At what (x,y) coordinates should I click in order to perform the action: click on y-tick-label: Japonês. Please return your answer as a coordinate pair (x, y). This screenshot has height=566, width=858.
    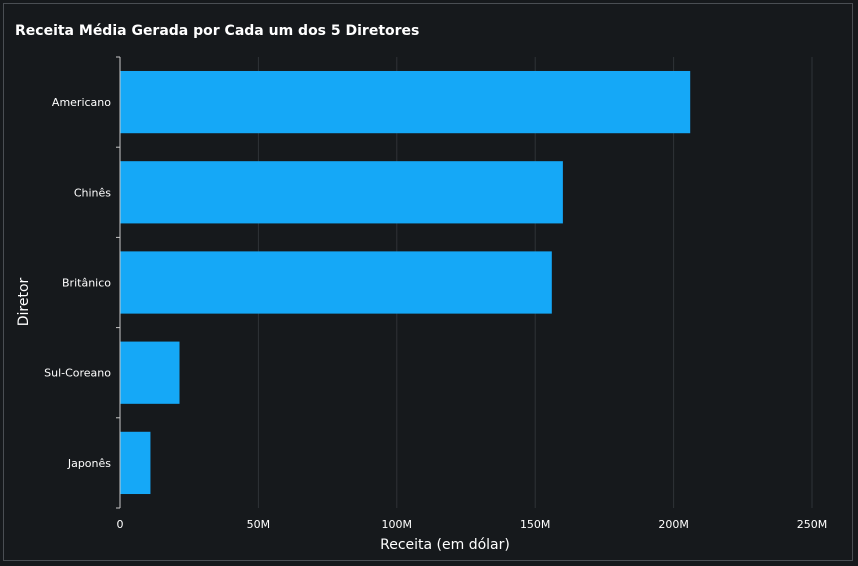
    Looking at the image, I should click on (89, 463).